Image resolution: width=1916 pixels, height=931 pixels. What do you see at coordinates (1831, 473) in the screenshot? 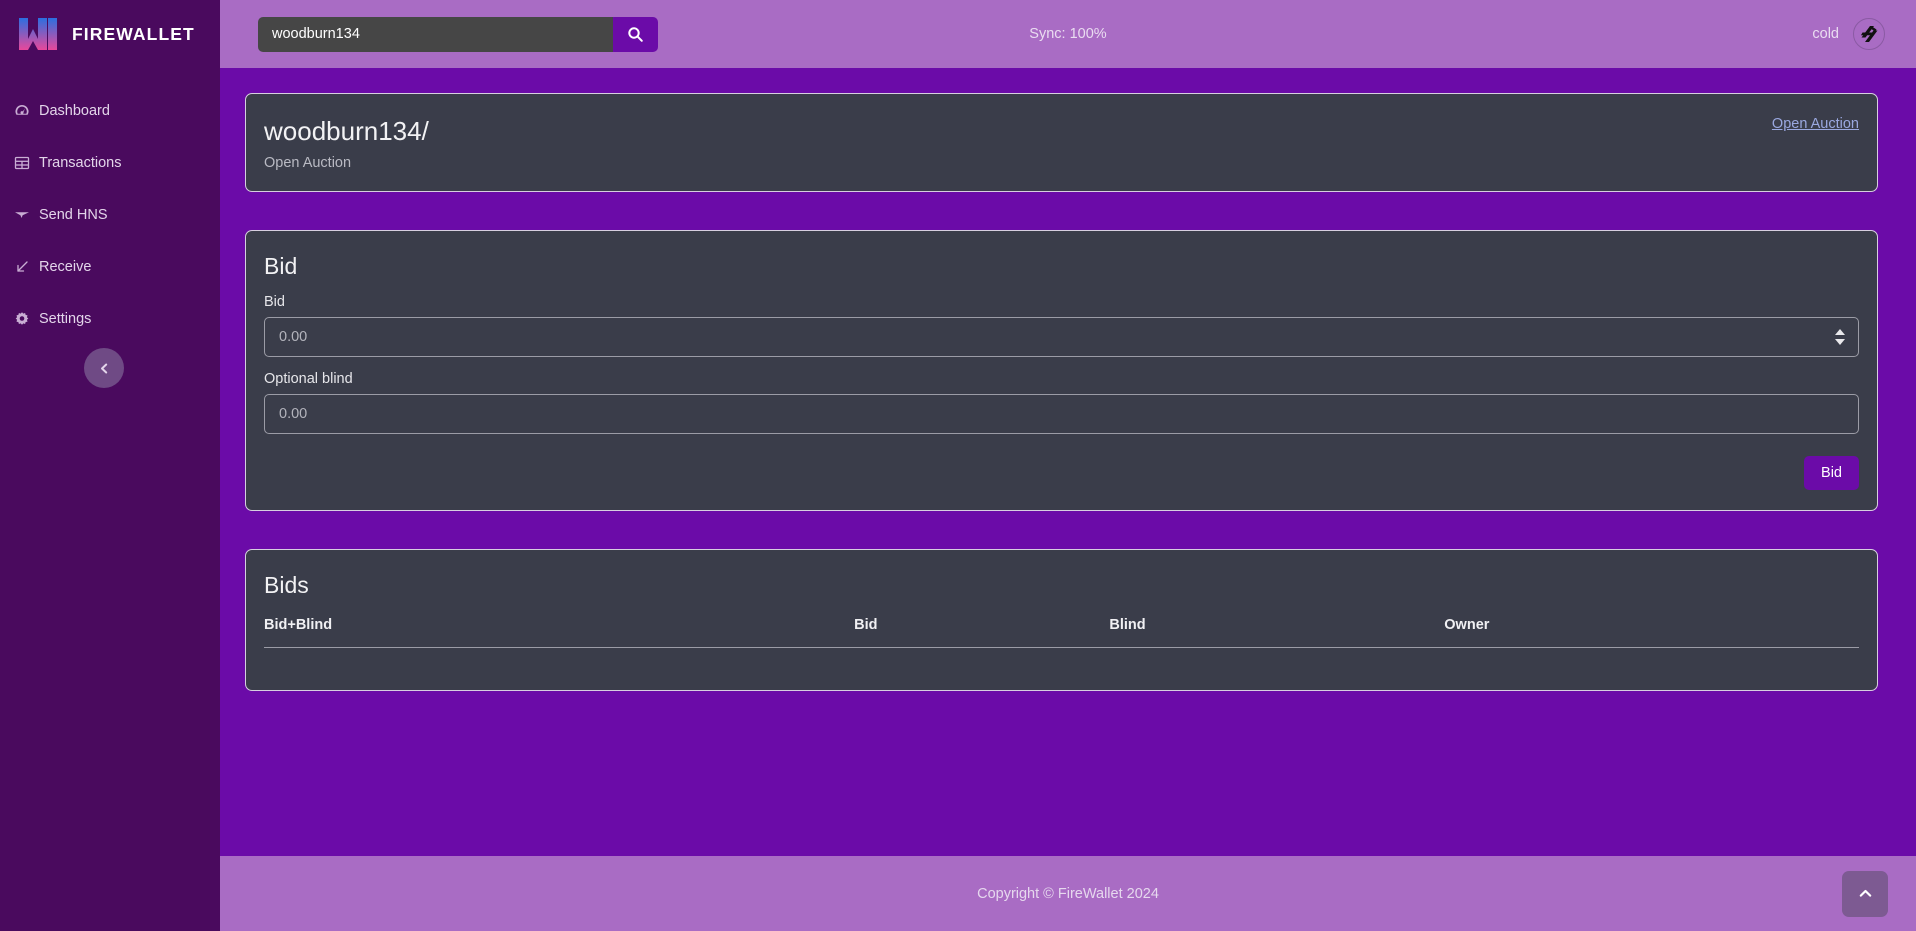
I see `bid-submit-button: Bid` at bounding box center [1831, 473].